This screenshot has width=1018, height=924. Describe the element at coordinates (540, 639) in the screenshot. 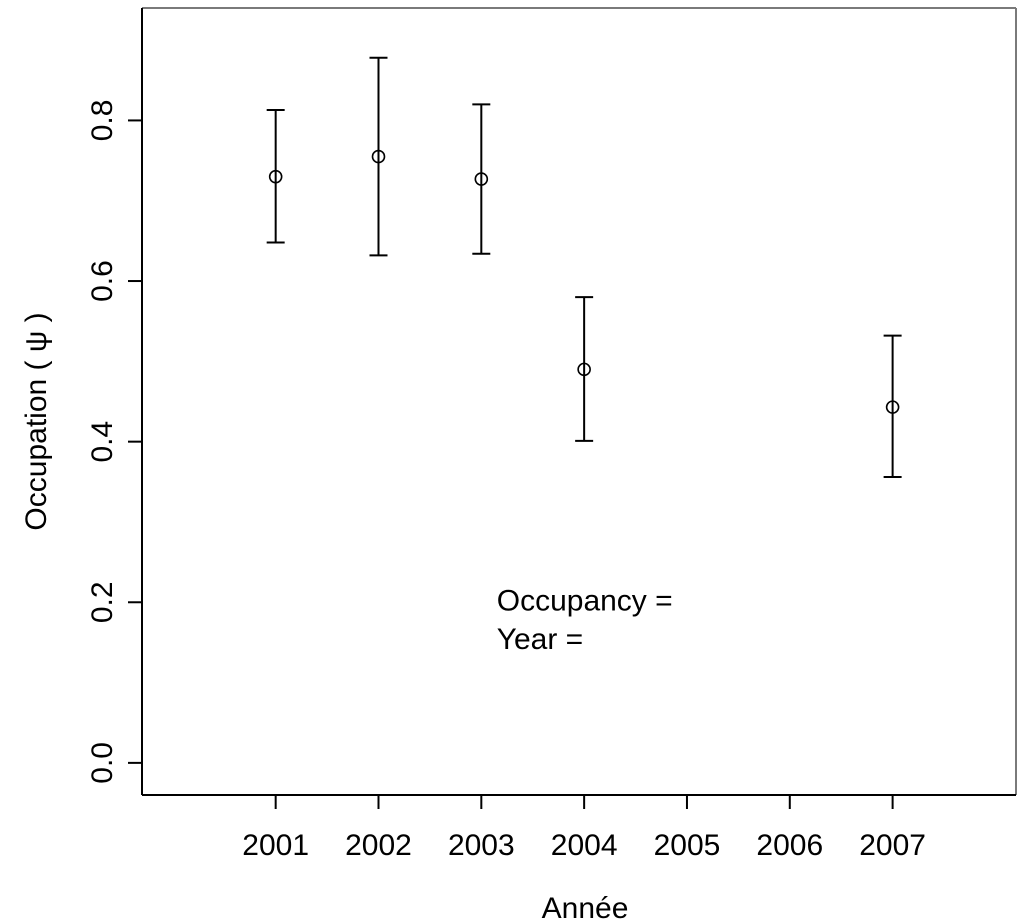

I see `annotation-1: Year =` at that location.